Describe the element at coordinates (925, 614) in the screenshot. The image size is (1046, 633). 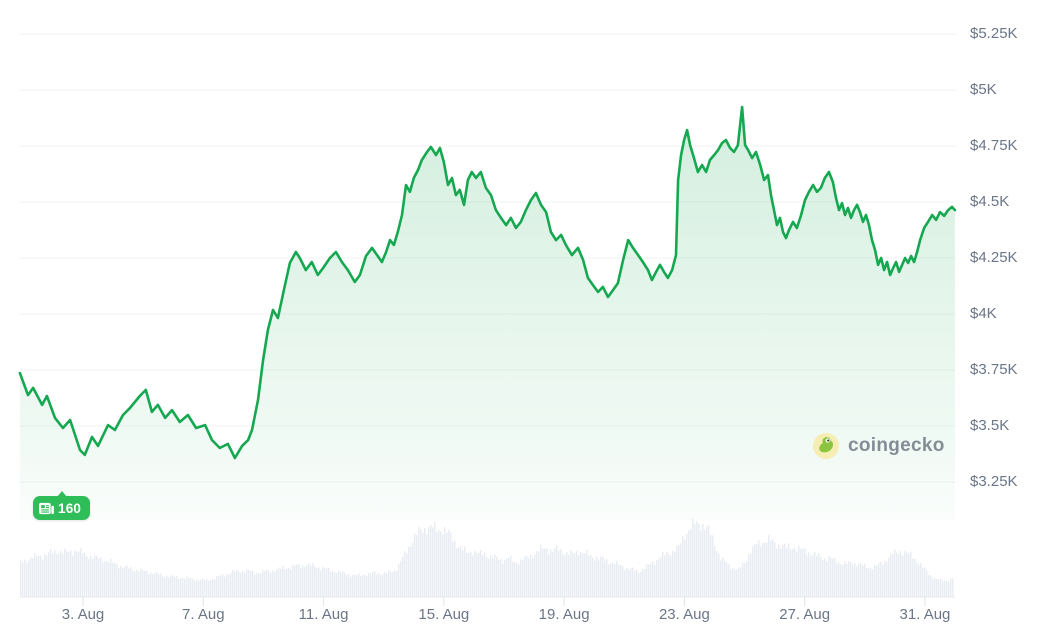
I see `x-axis-label: 31. Aug` at that location.